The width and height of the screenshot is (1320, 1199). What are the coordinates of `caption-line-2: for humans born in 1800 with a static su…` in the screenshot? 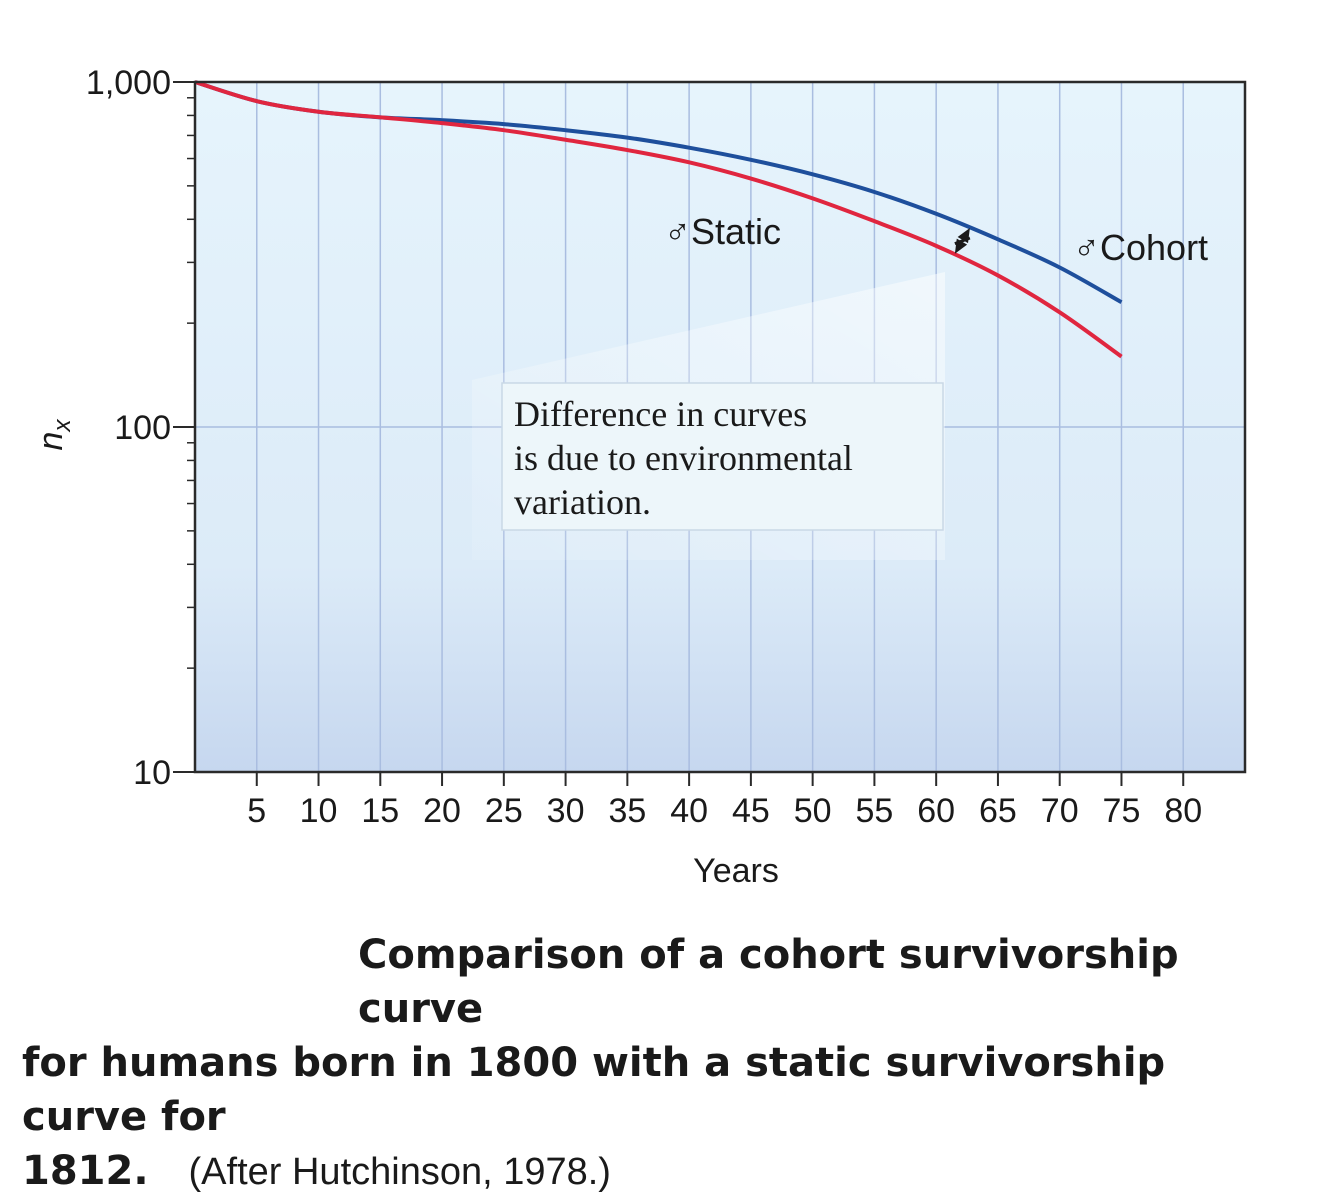 It's located at (594, 1090).